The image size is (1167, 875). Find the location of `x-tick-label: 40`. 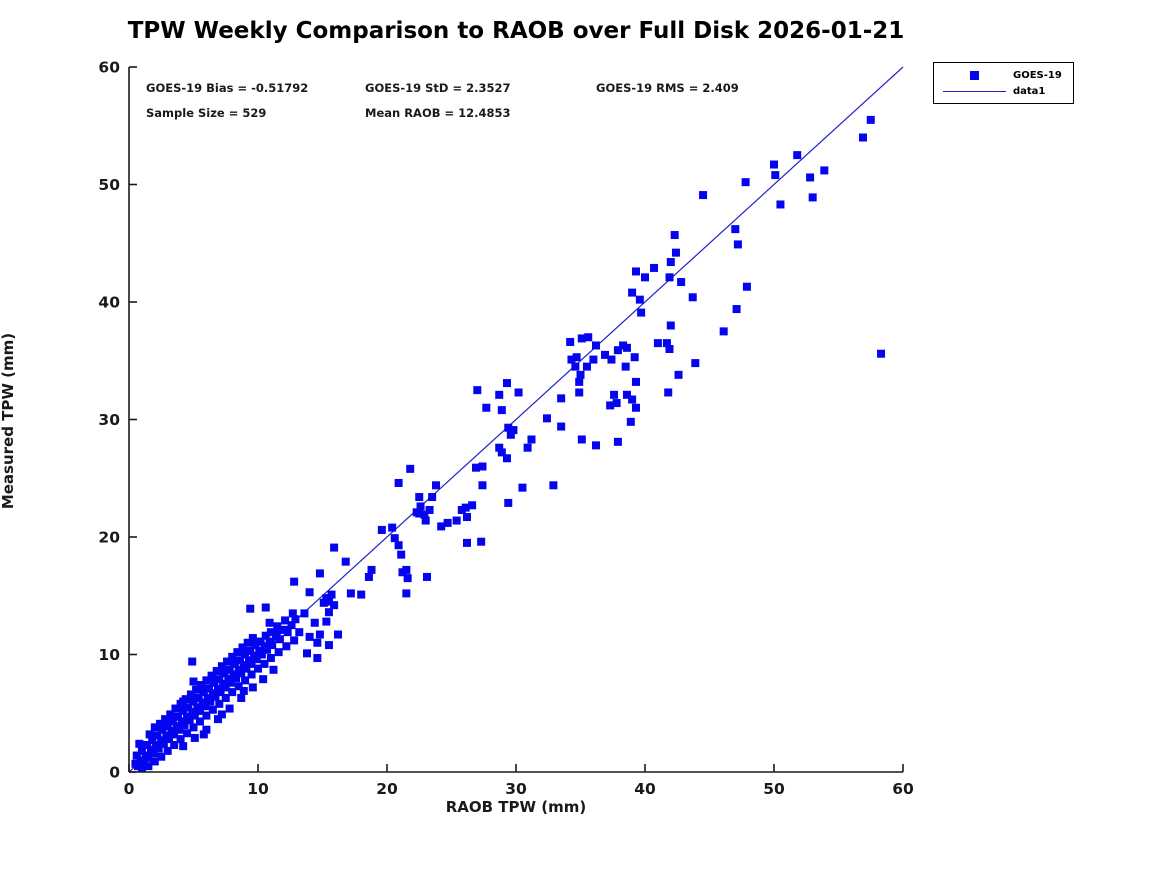

x-tick-label: 40 is located at coordinates (645, 789).